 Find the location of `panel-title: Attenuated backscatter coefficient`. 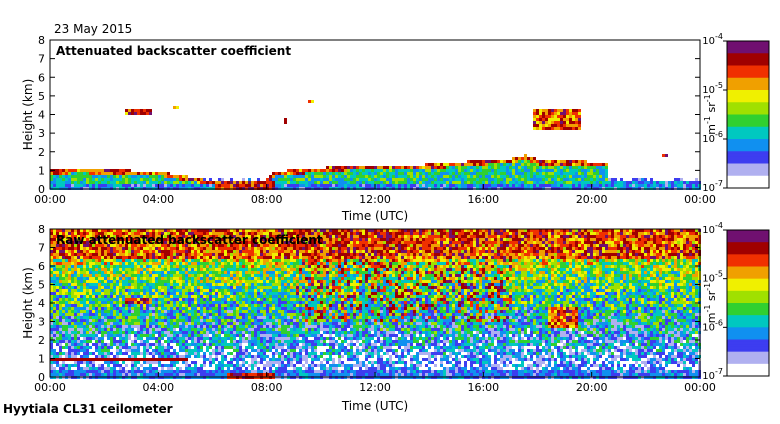

panel-title: Attenuated backscatter coefficient is located at coordinates (173, 51).